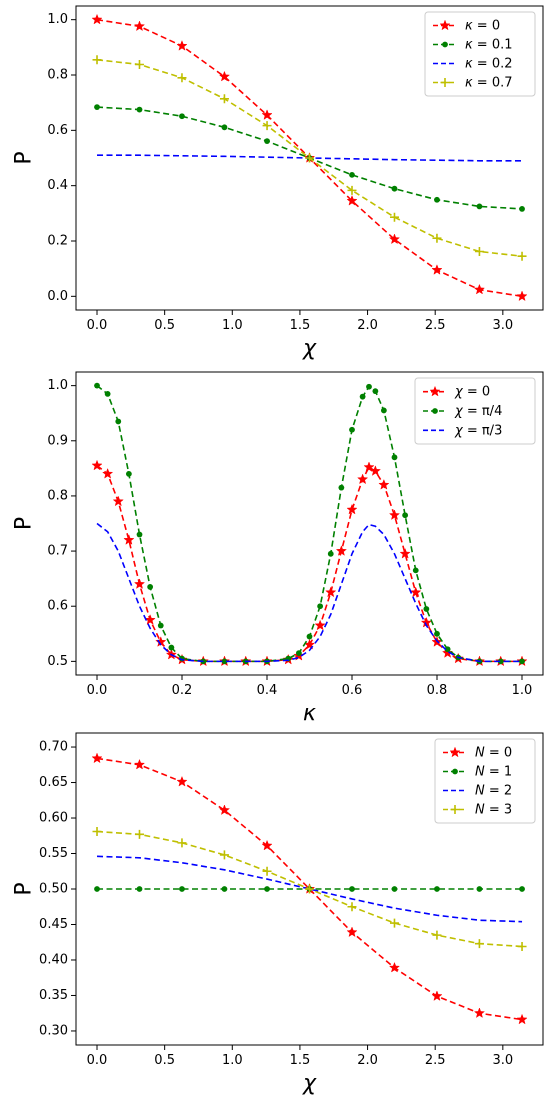  I want to click on y-tick-label: 0.40, so click(53, 959).